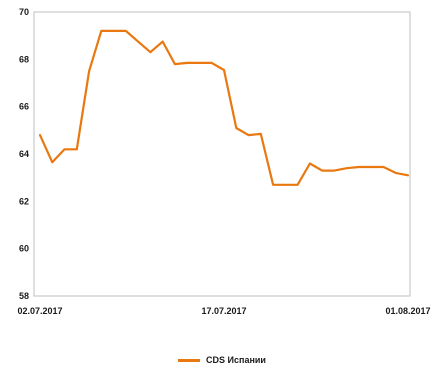 This screenshot has width=444, height=374. Describe the element at coordinates (24, 12) in the screenshot. I see `y-tick-label: 70` at that location.